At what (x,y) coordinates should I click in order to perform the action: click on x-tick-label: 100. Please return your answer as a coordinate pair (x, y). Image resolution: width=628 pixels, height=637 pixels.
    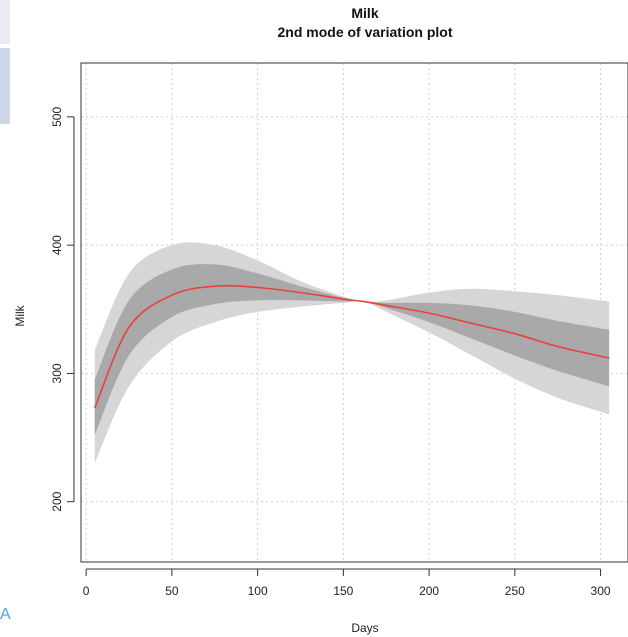
    Looking at the image, I should click on (258, 591).